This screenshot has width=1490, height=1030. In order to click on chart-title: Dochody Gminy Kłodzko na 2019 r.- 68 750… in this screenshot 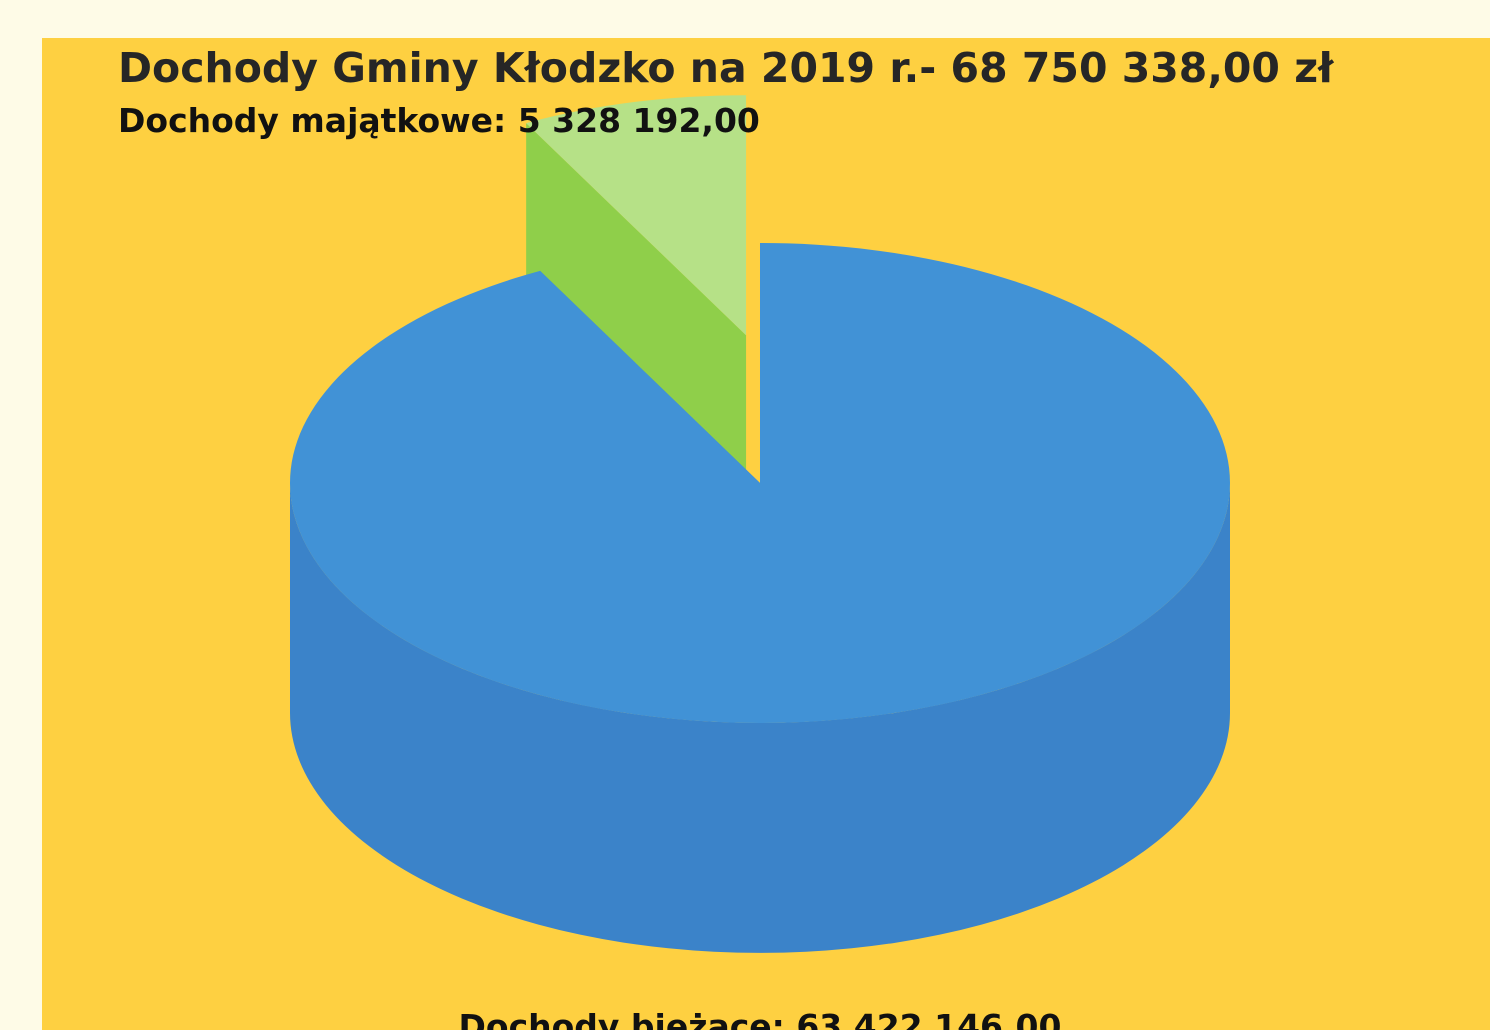, I will do `click(726, 68)`.